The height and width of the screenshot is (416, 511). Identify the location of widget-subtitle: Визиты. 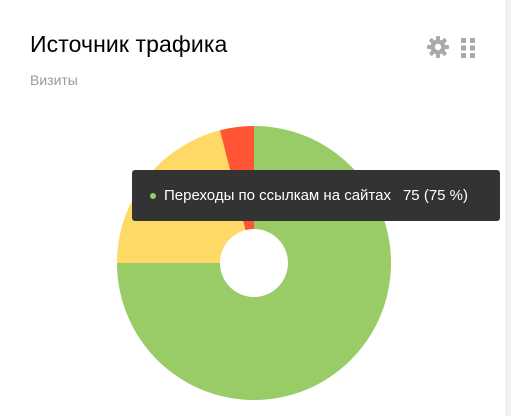
(54, 80).